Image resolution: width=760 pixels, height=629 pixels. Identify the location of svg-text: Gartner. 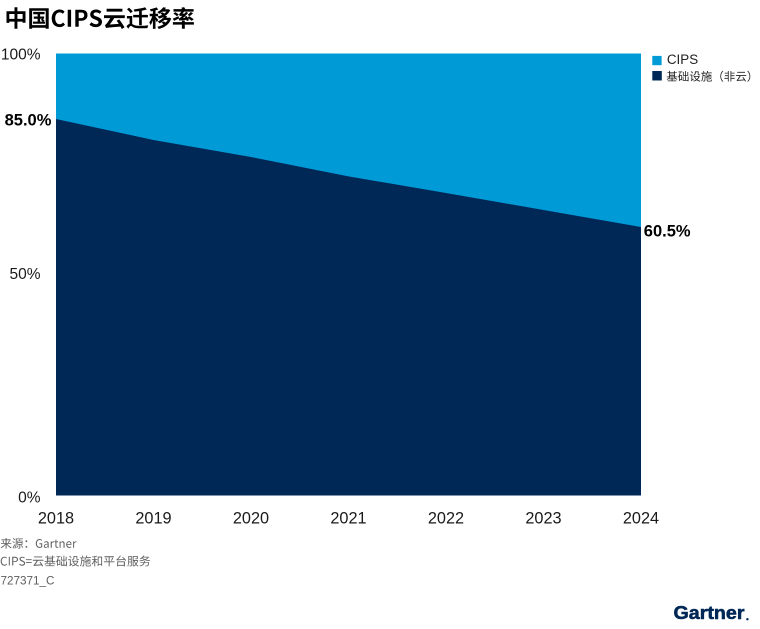
(709, 612).